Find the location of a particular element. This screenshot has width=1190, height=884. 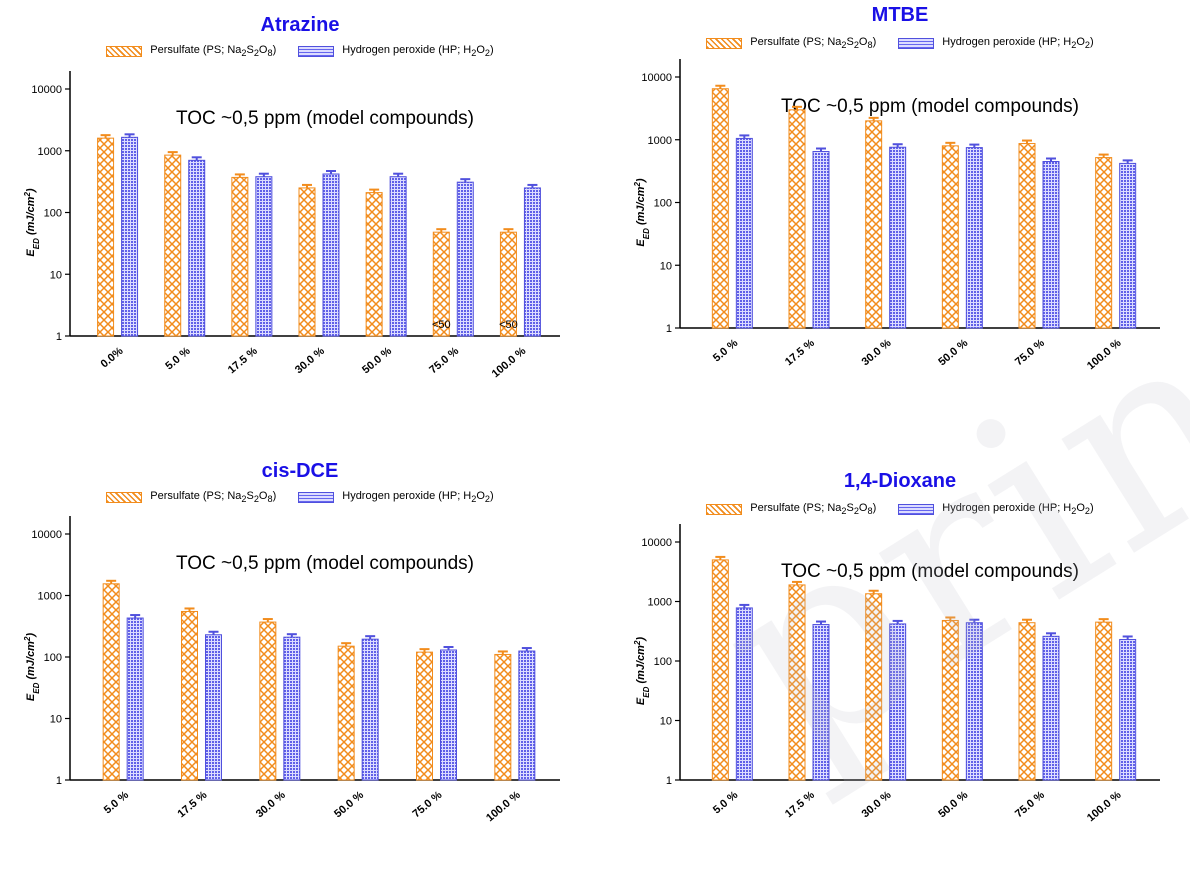

legend-label-ps: Persulfate (PS; Na2S2O8) is located at coordinates (813, 509).